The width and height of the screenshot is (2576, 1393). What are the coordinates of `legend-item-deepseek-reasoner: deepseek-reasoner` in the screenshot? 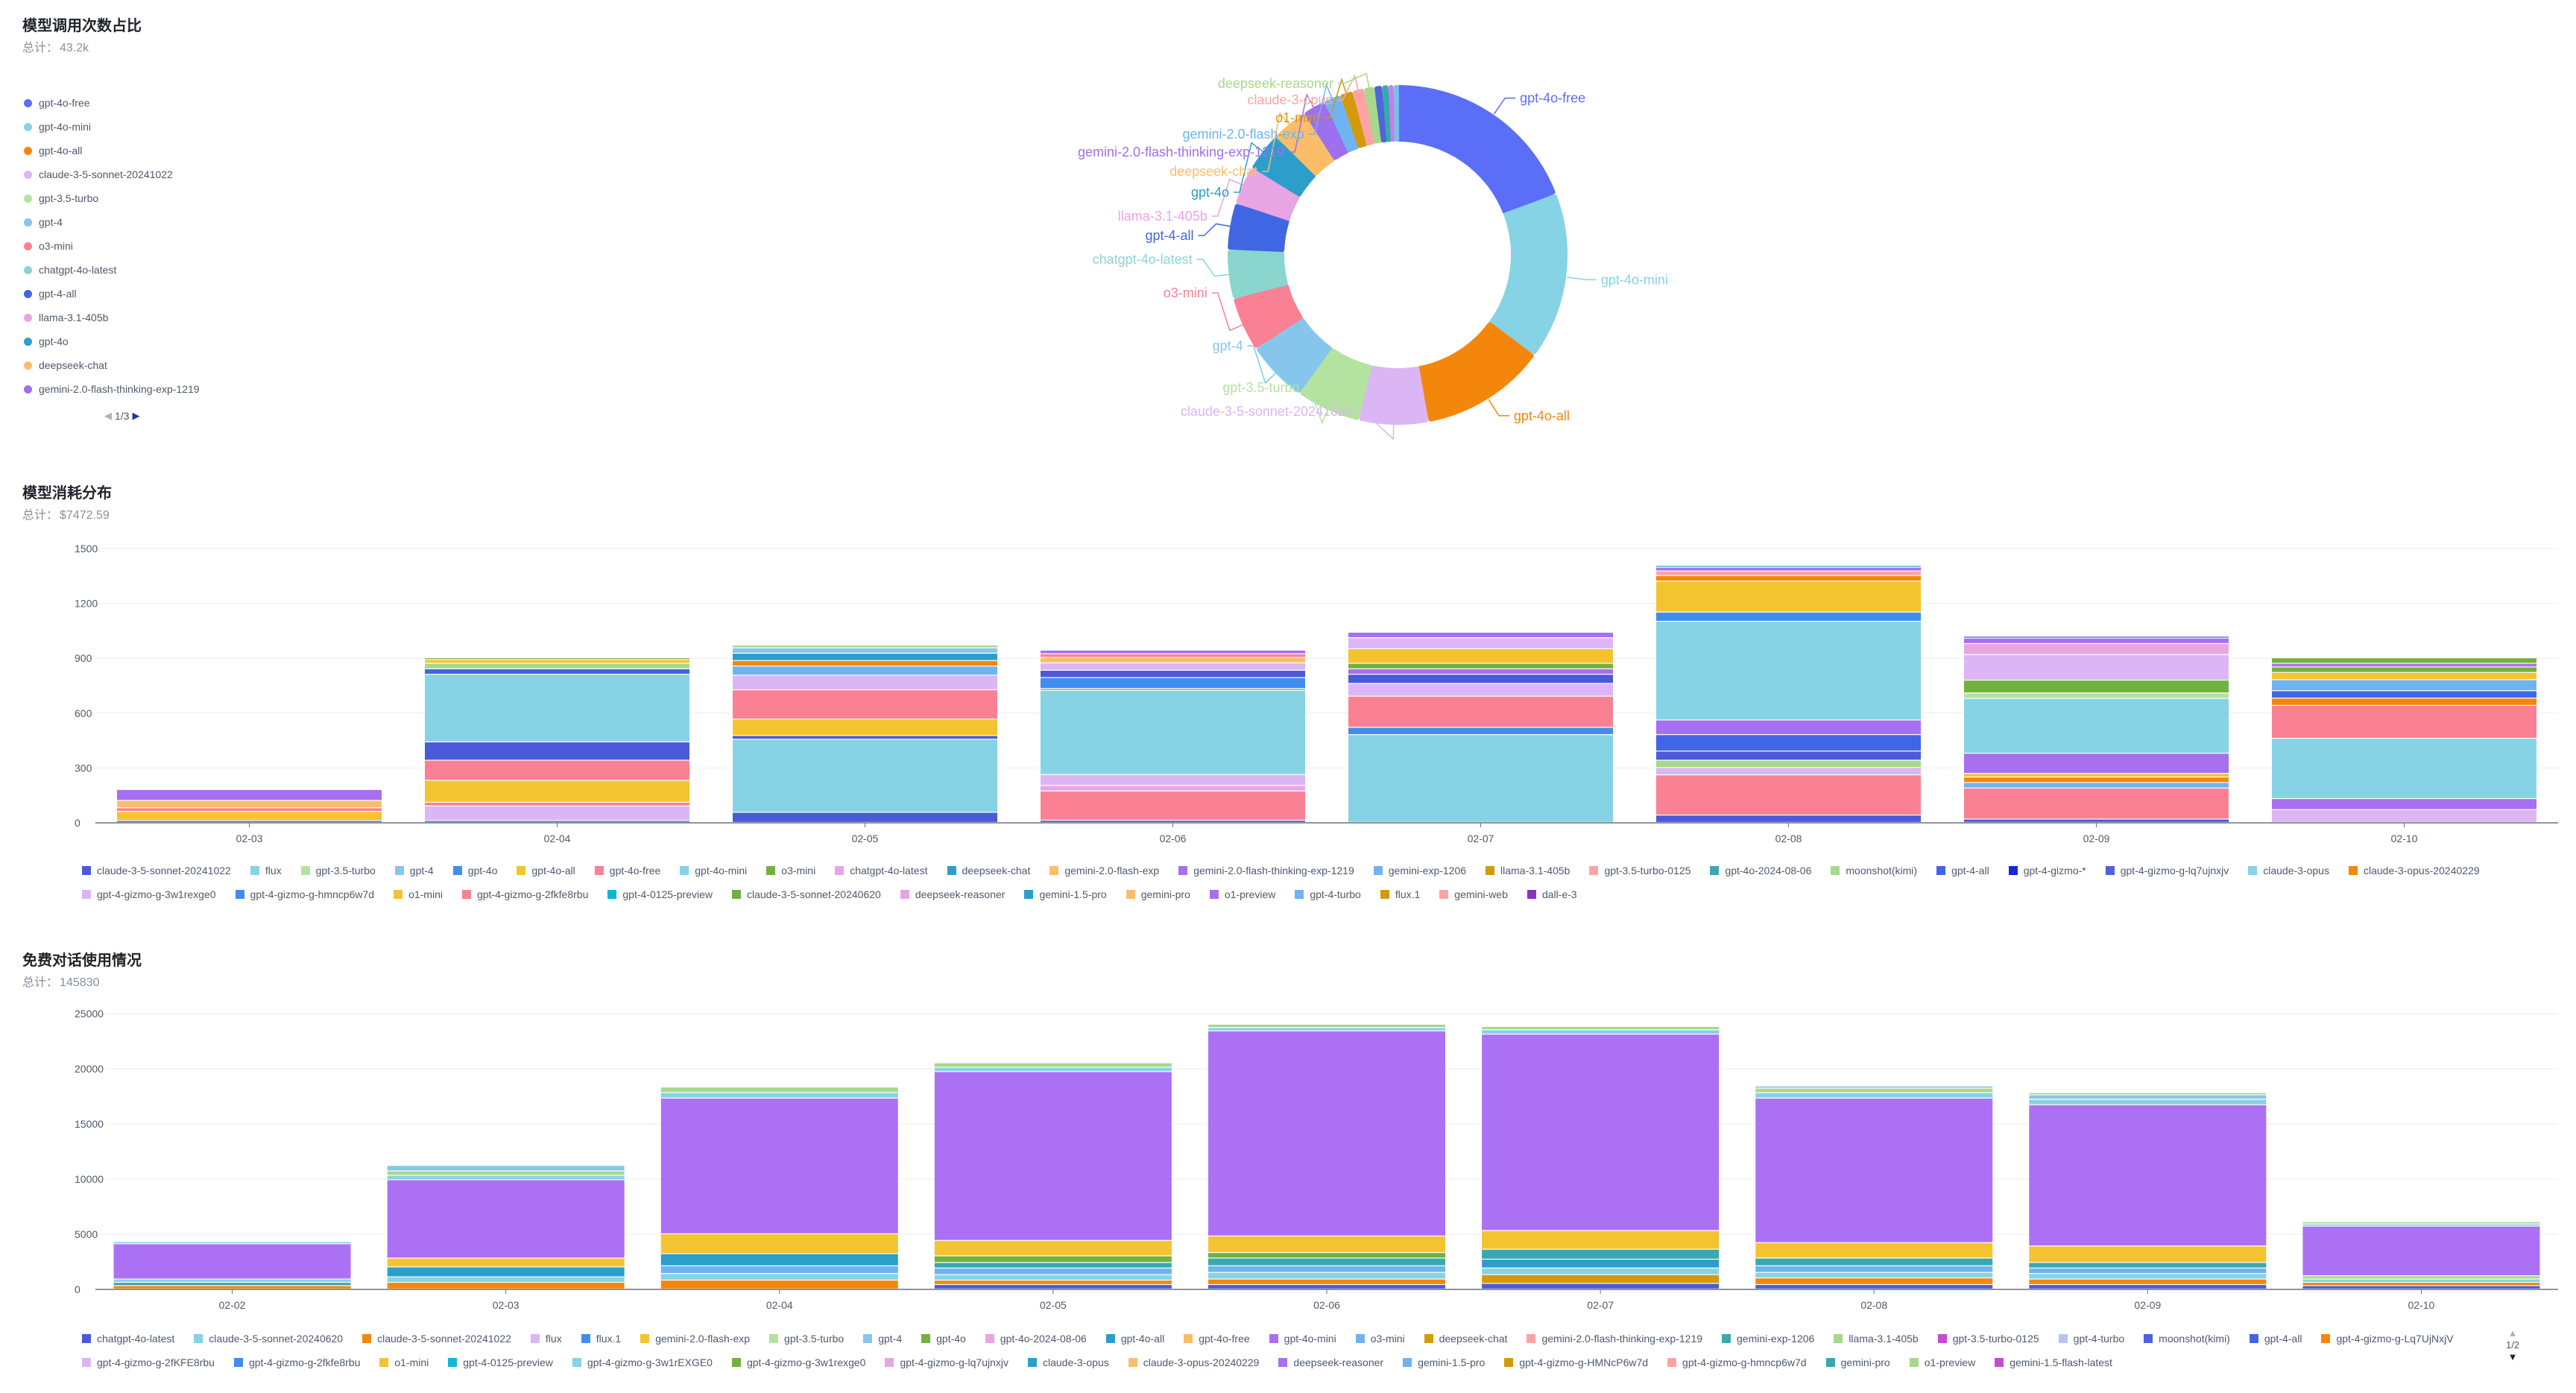 It's located at (952, 894).